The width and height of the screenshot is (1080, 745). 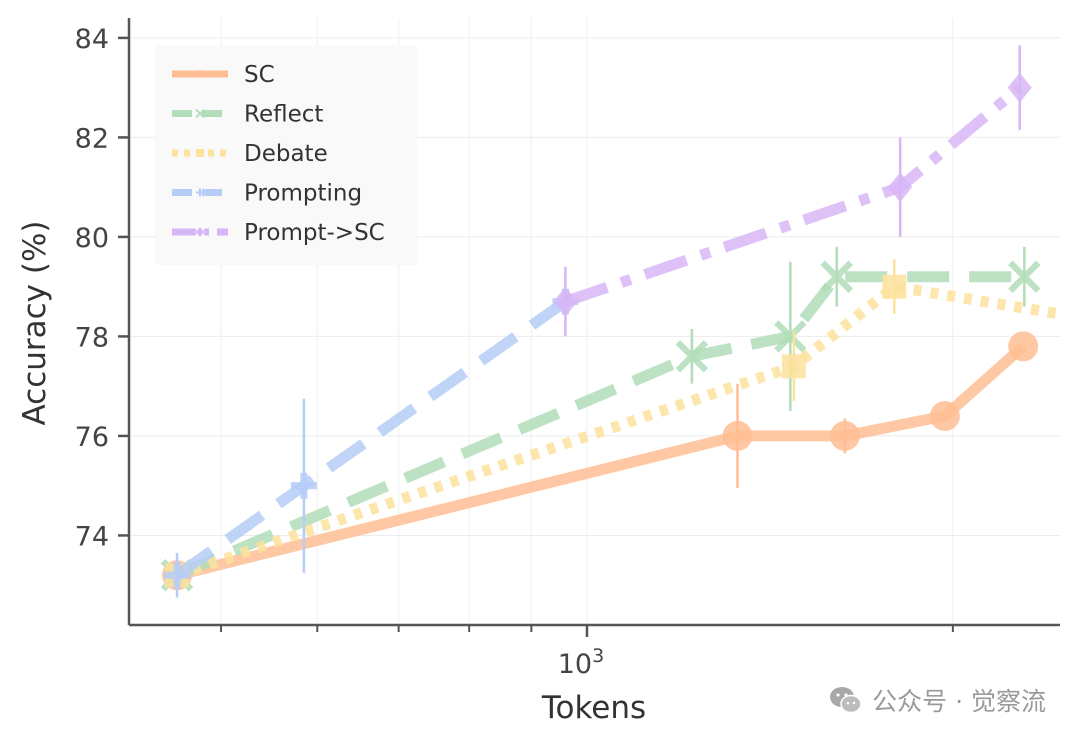 I want to click on y-tick-label: 78, so click(x=92, y=337).